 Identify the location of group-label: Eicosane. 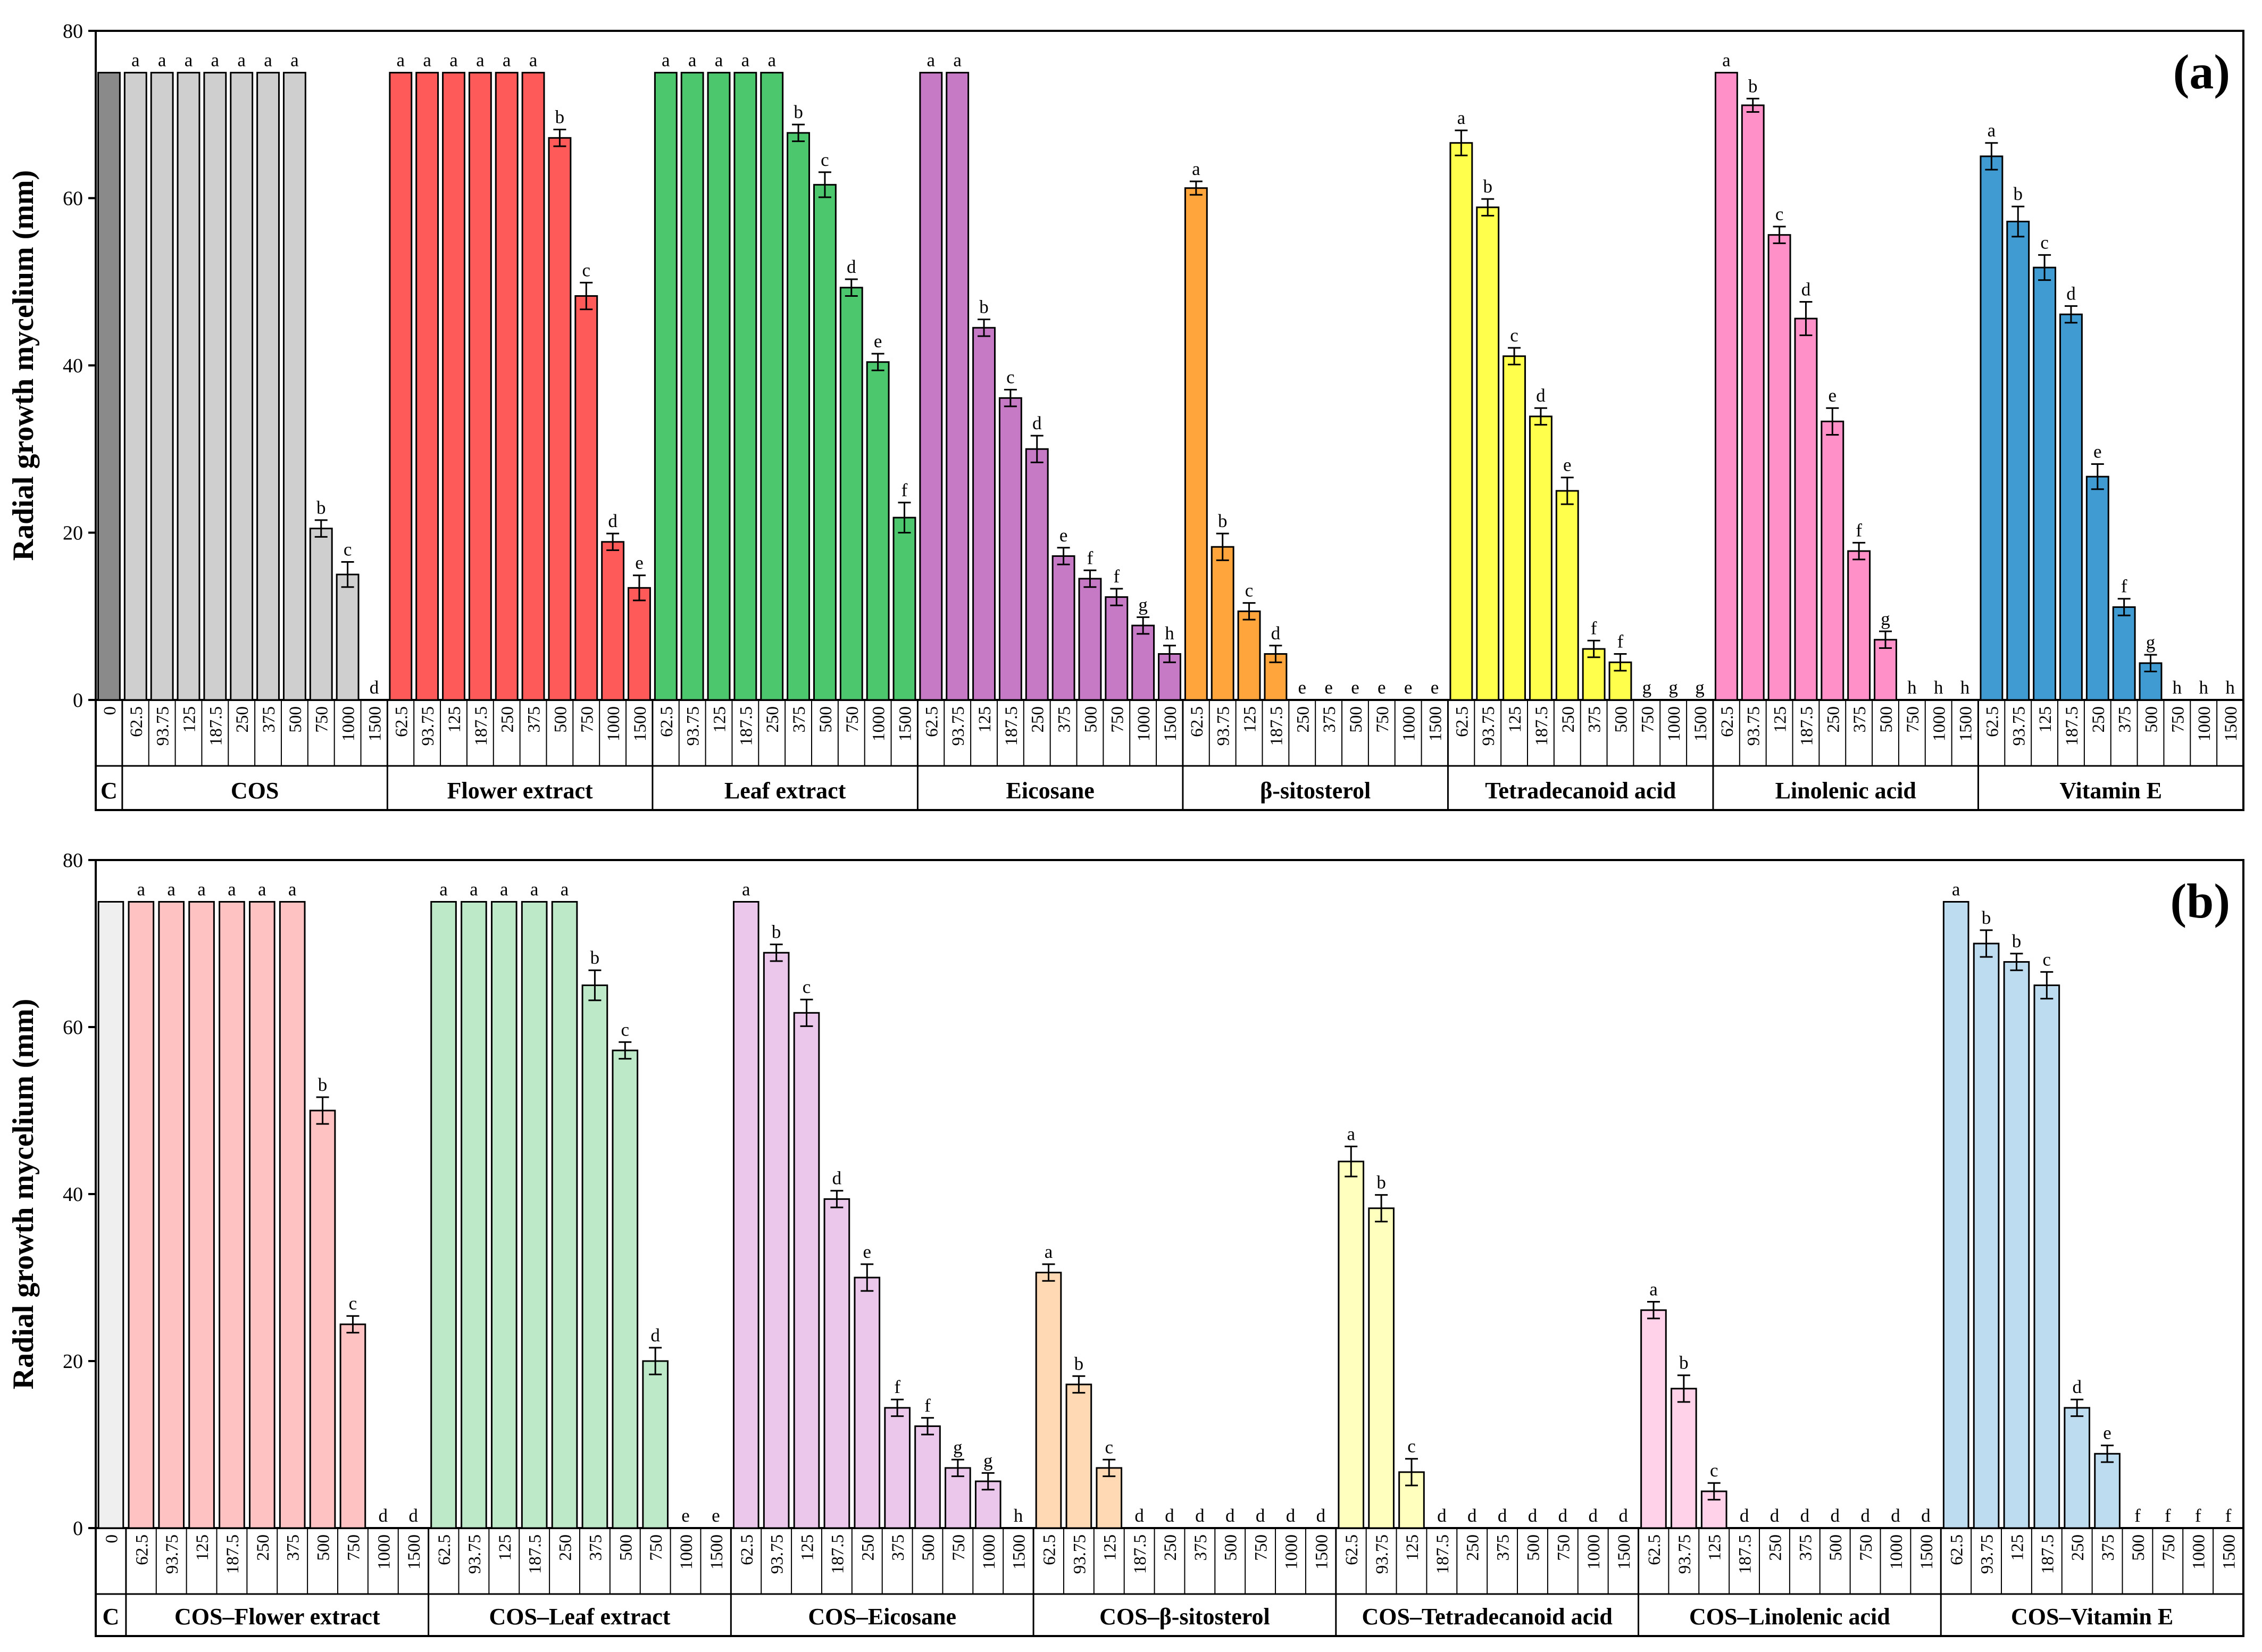
(1050, 791).